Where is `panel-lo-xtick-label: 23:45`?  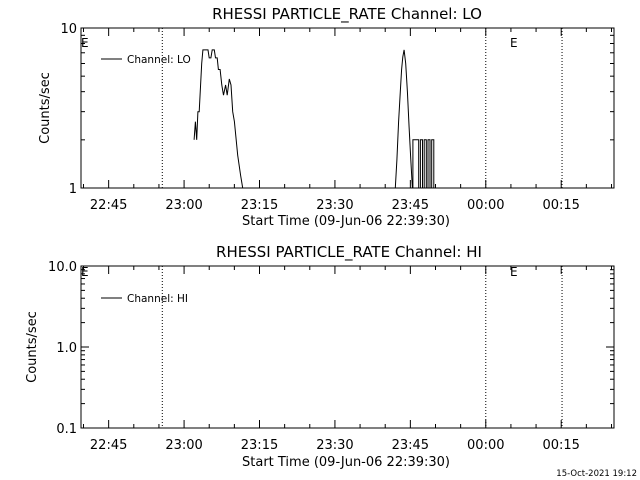 panel-lo-xtick-label: 23:45 is located at coordinates (410, 205).